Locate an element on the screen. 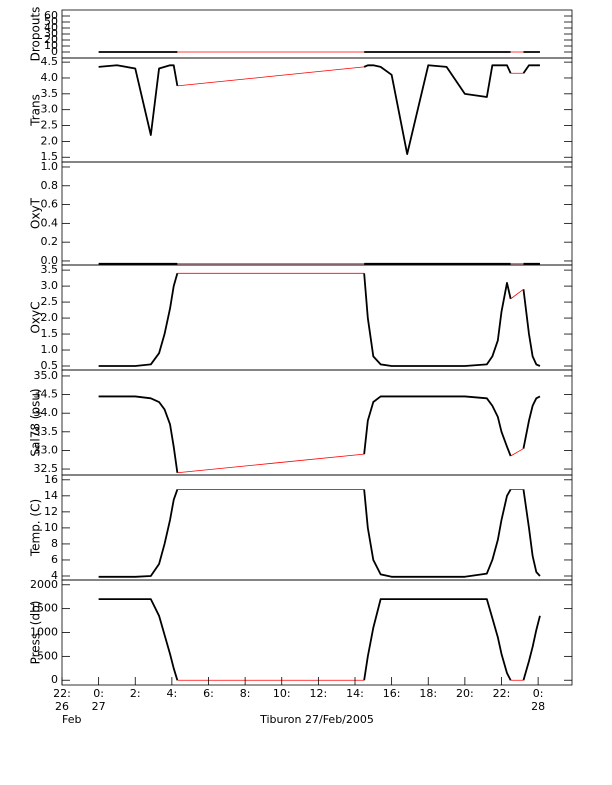 The width and height of the screenshot is (612, 785). x-tick-label: 16: is located at coordinates (392, 693).